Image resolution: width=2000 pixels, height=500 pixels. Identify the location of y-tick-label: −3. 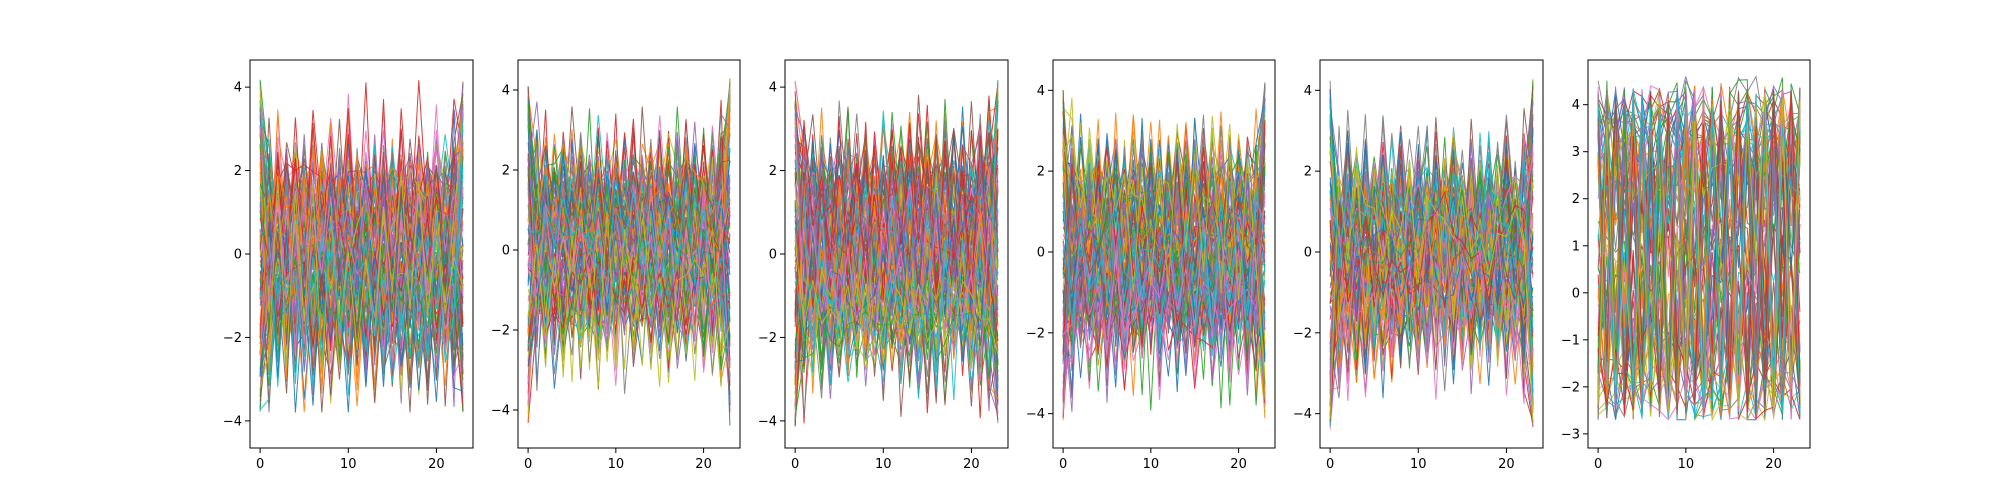
(1570, 434).